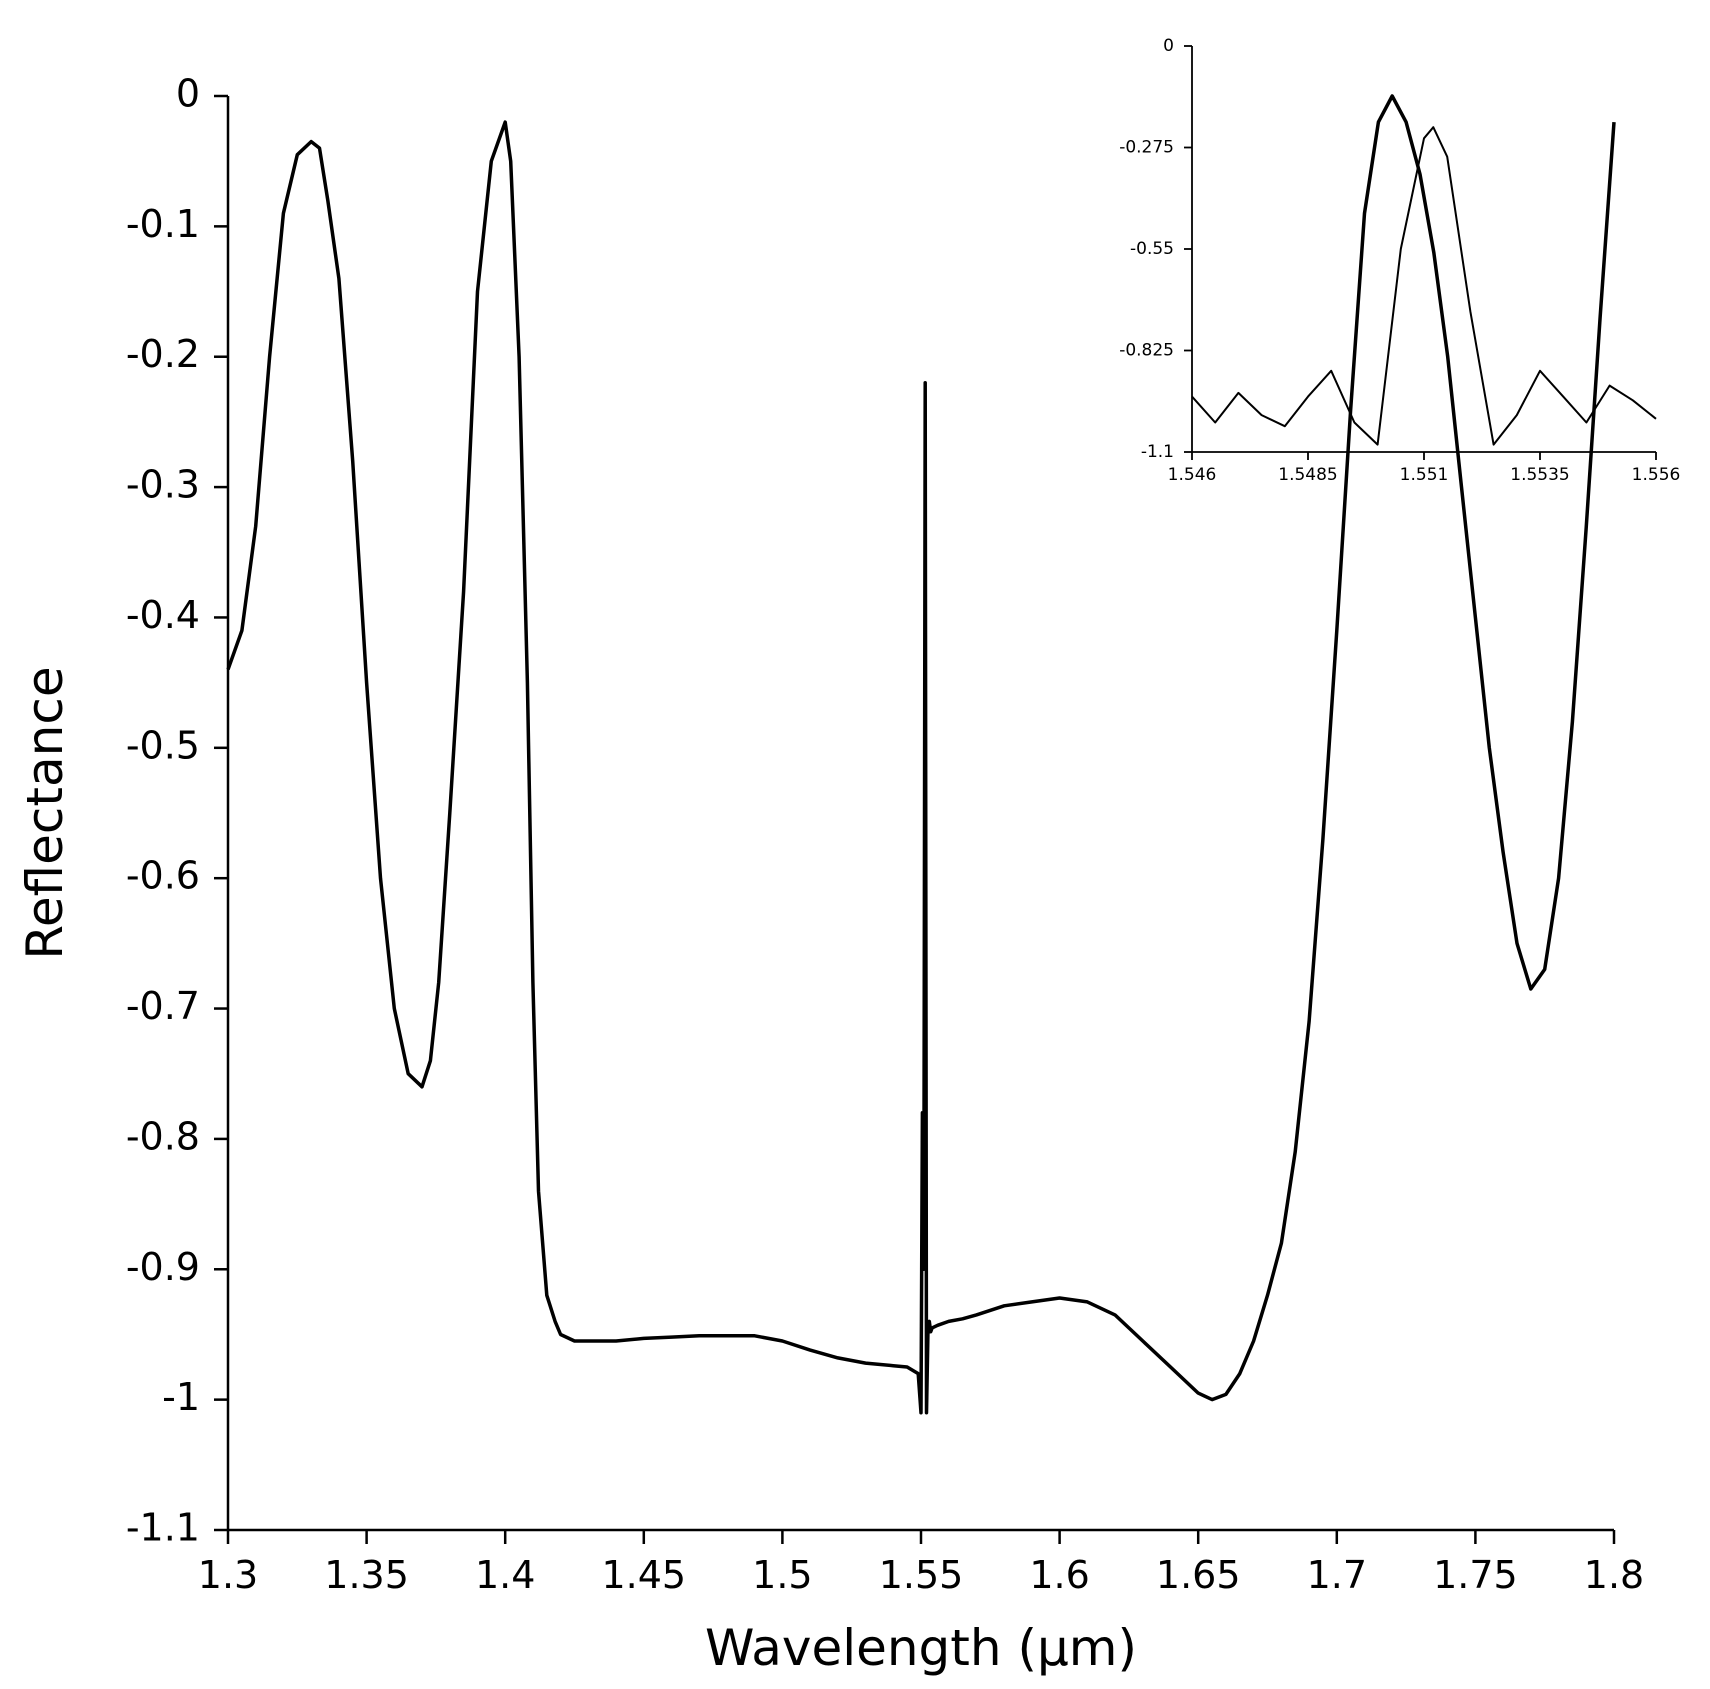 This screenshot has width=1710, height=1689. What do you see at coordinates (163, 876) in the screenshot?
I see `main-y-tick-label: -0.6` at bounding box center [163, 876].